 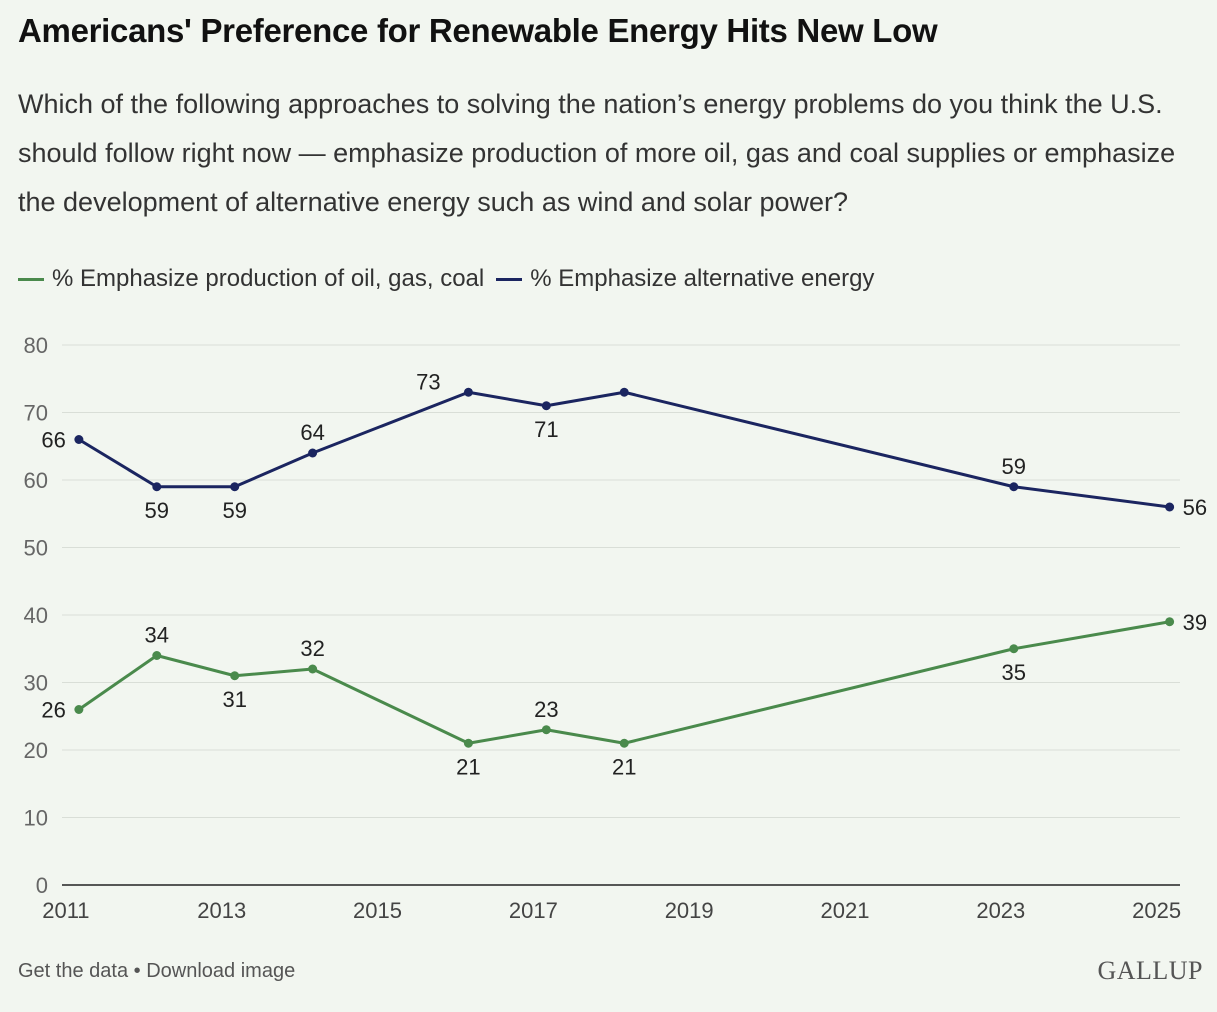 What do you see at coordinates (268, 278) in the screenshot?
I see `legend-label-oil-gas-coal: % Emphasize production of oil, gas, coal` at bounding box center [268, 278].